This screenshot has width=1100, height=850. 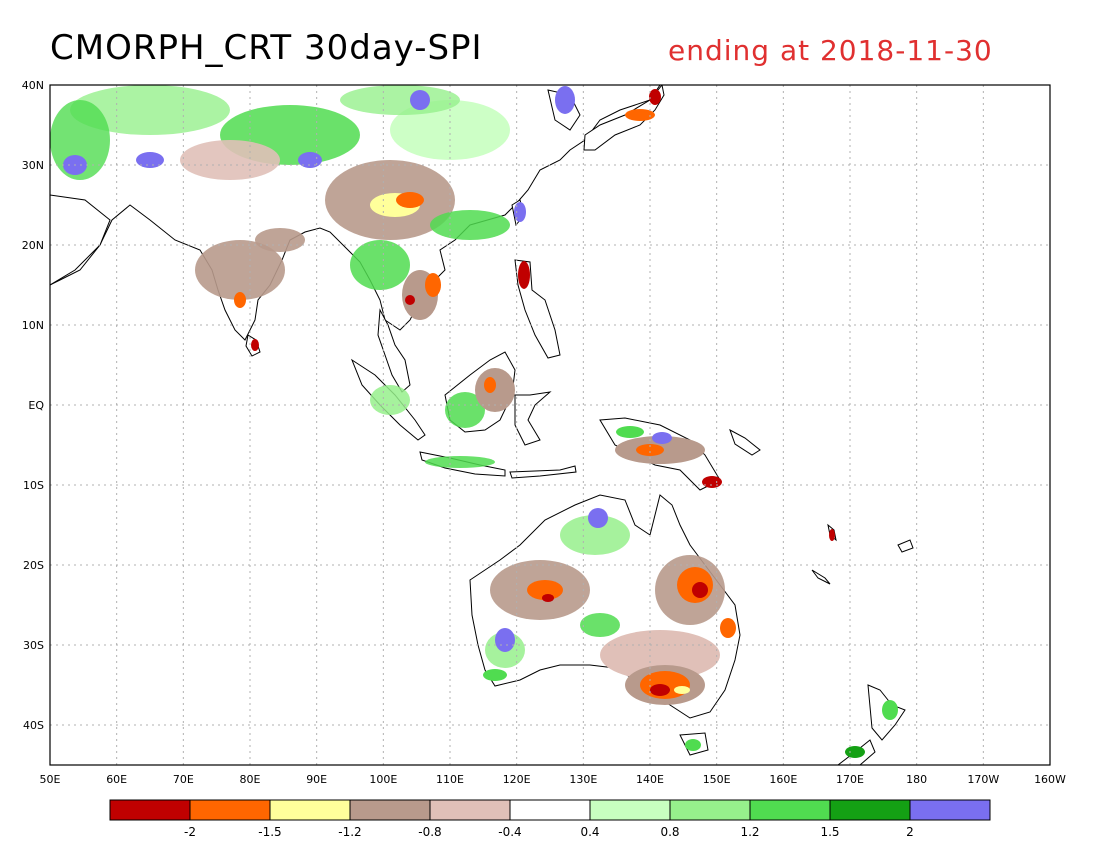 I want to click on x-tick-label: 130E, so click(x=583, y=779).